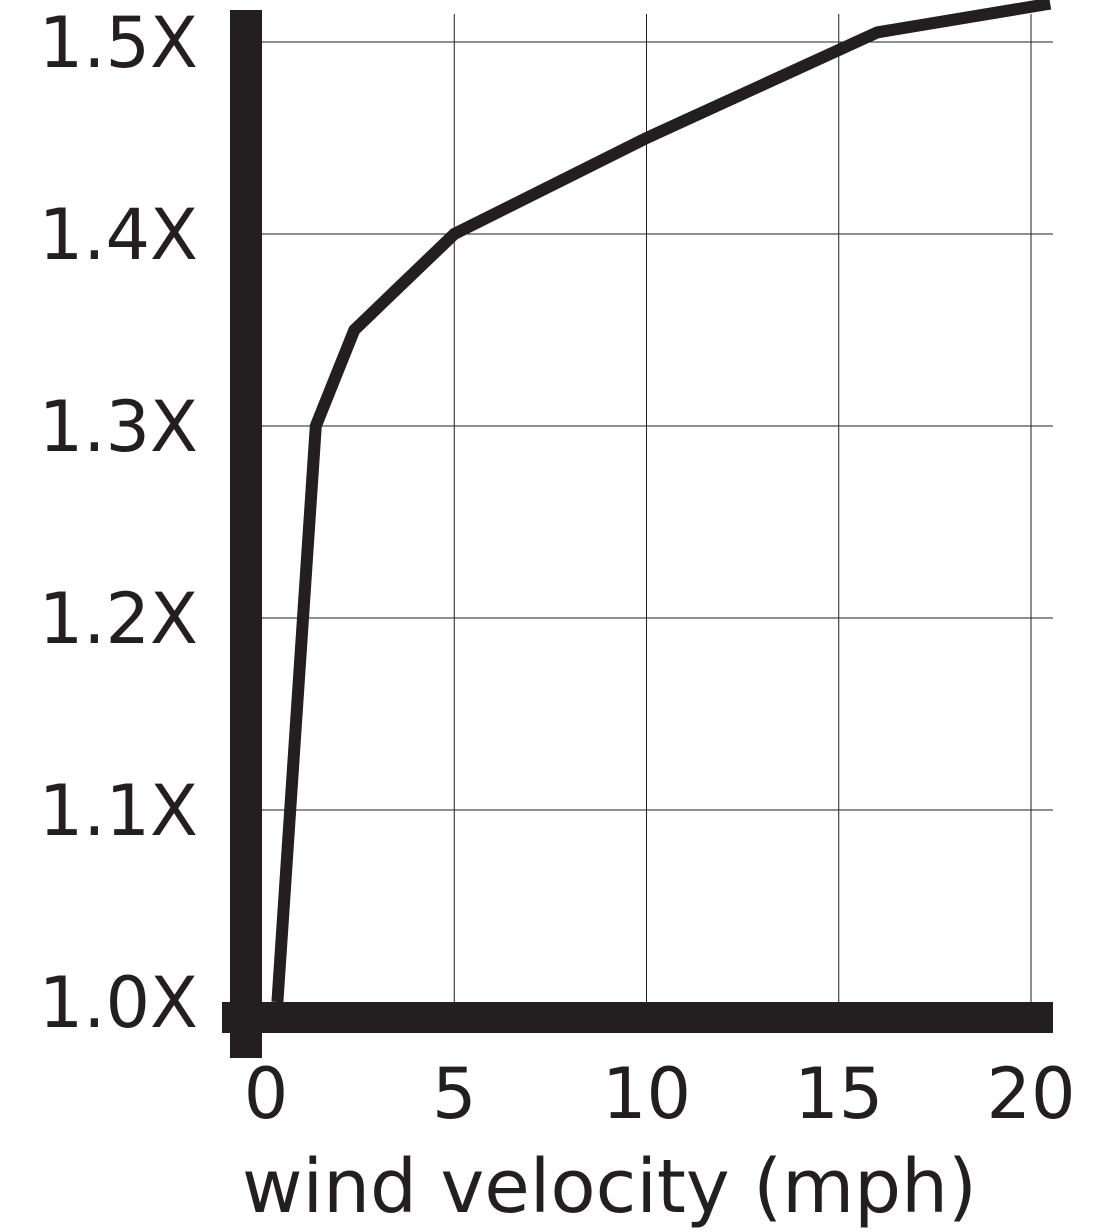  What do you see at coordinates (646, 1094) in the screenshot?
I see `x-tick-label: 10` at bounding box center [646, 1094].